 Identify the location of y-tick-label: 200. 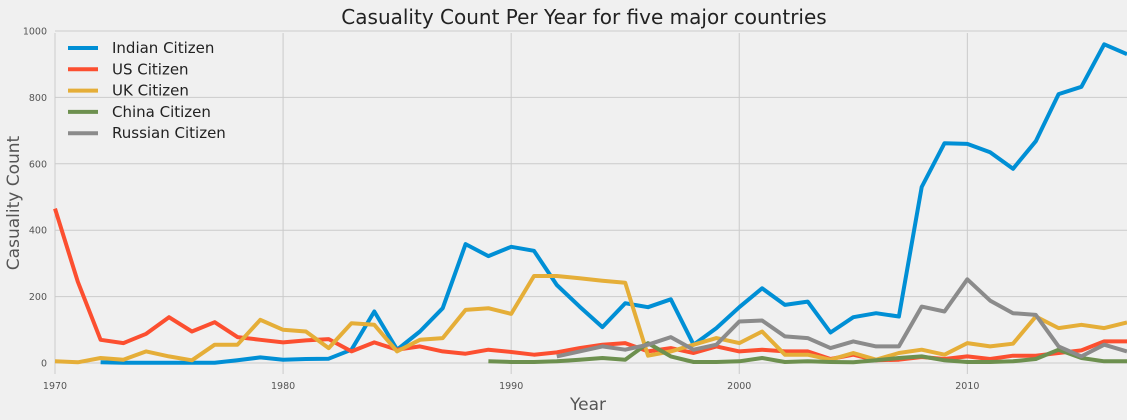
(38, 297).